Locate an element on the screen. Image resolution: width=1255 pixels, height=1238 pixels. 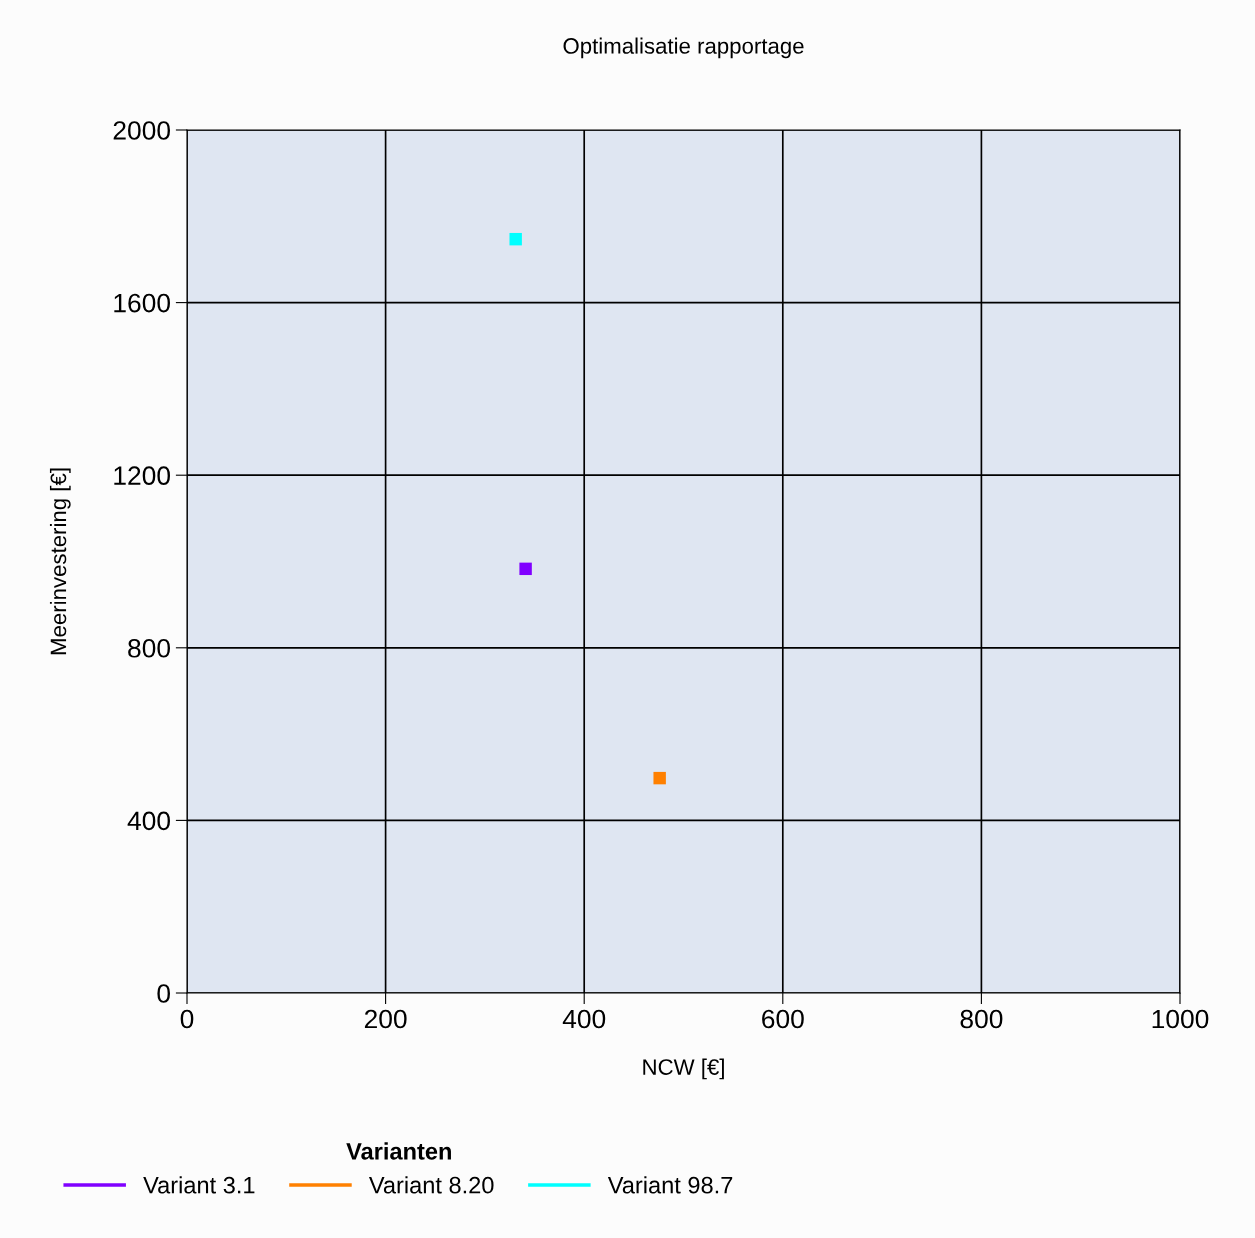
x-tick-label: 800 is located at coordinates (981, 1019).